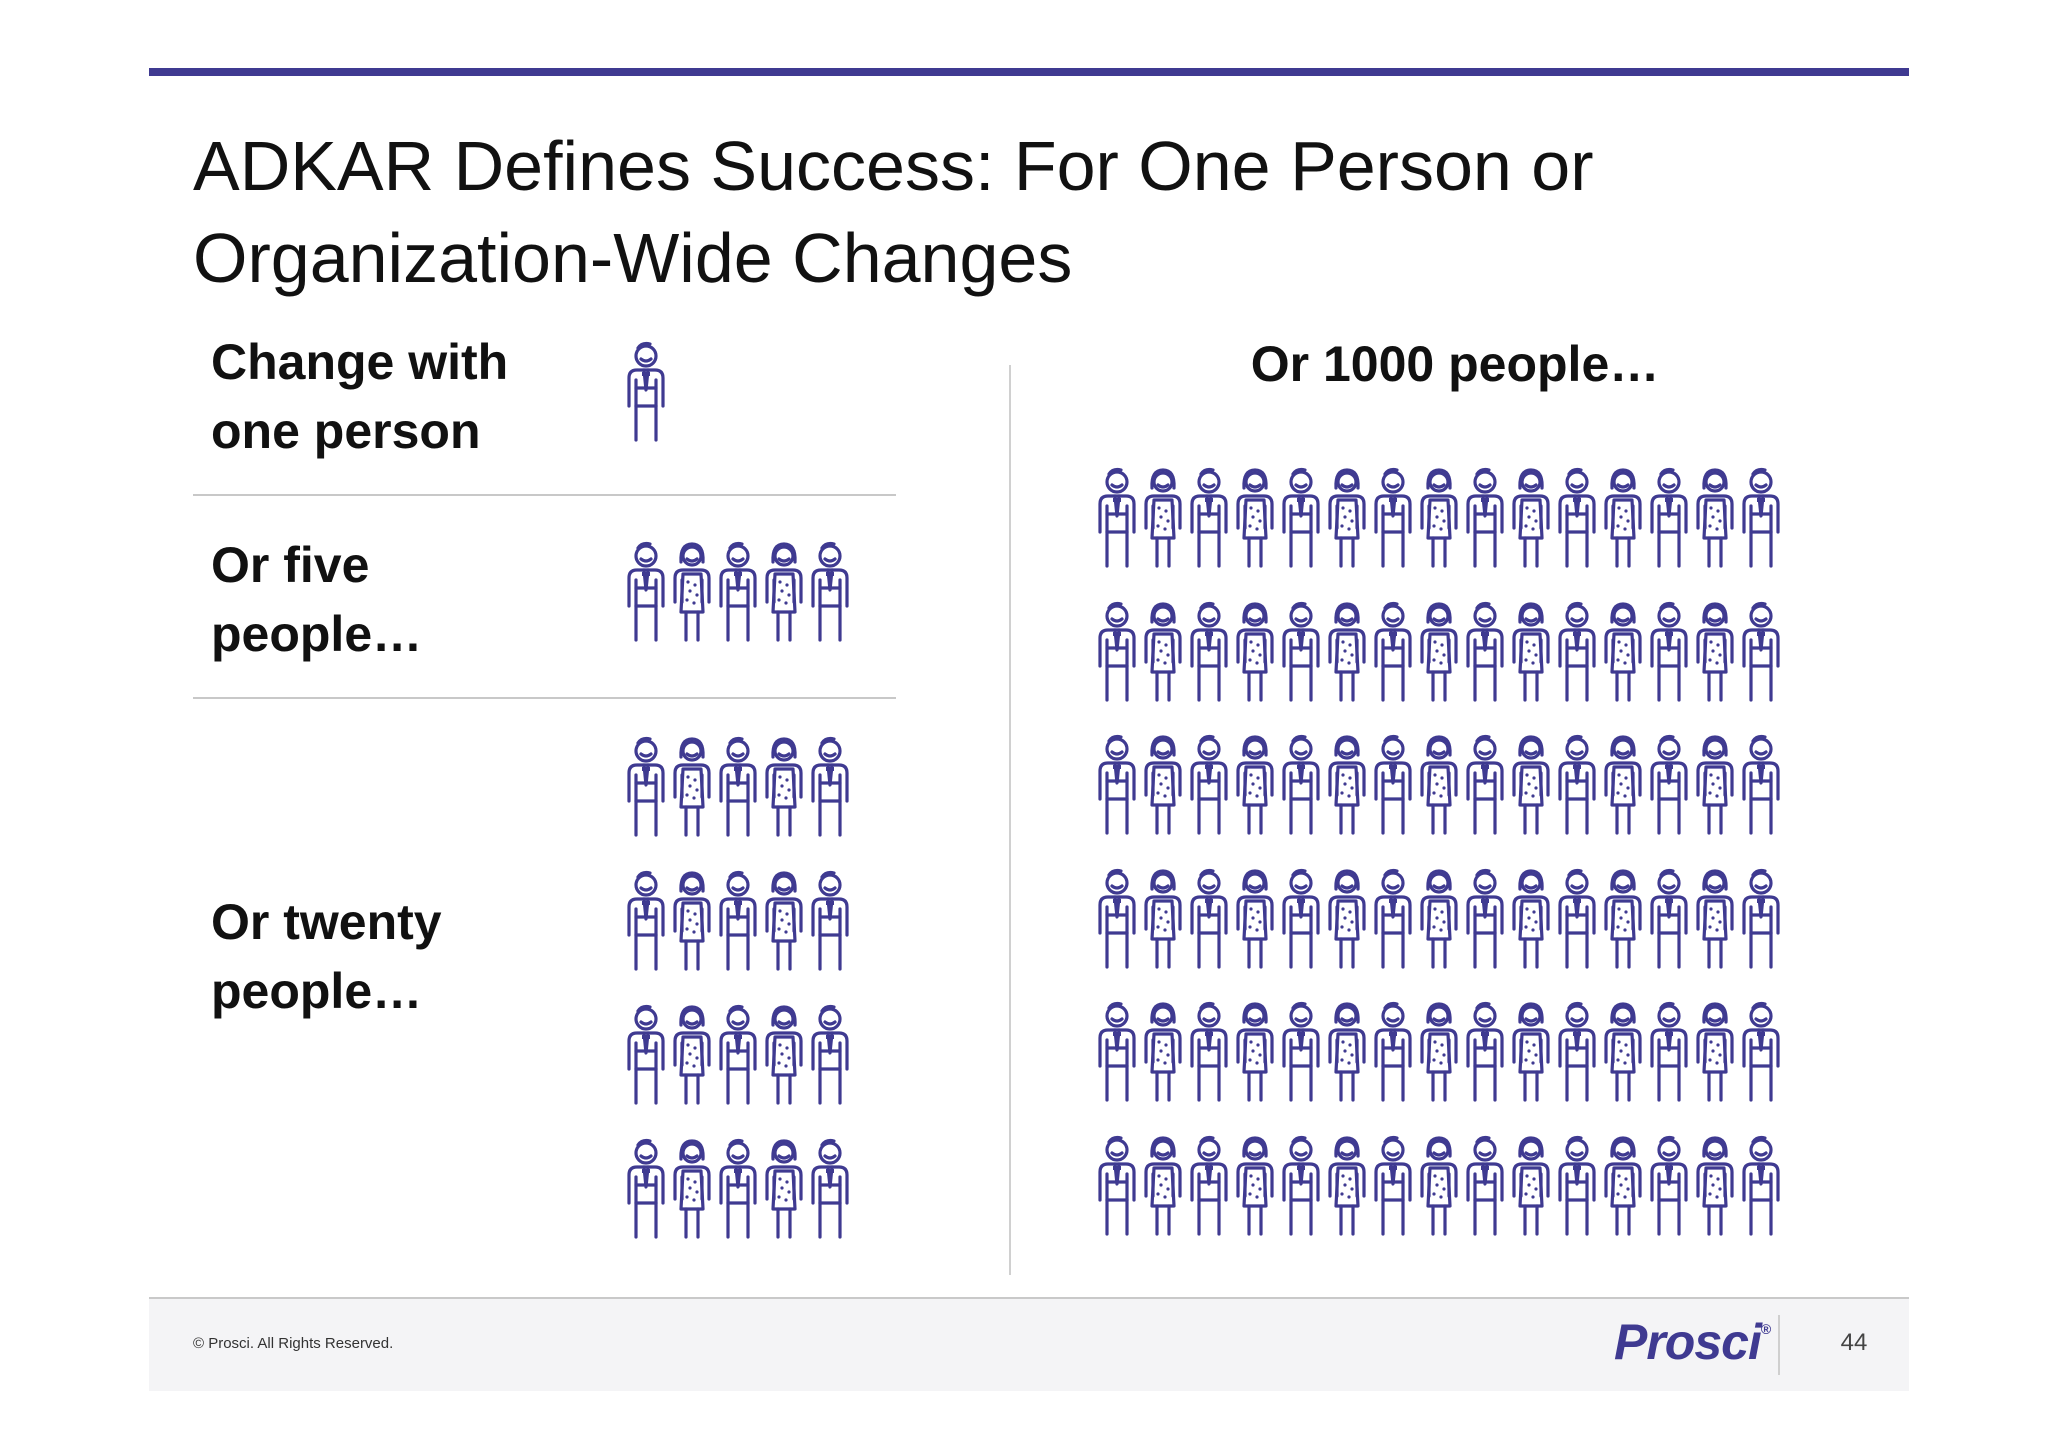 This screenshot has width=2048, height=1447. Describe the element at coordinates (1029, 72) in the screenshot. I see `top-accent-rule` at that location.